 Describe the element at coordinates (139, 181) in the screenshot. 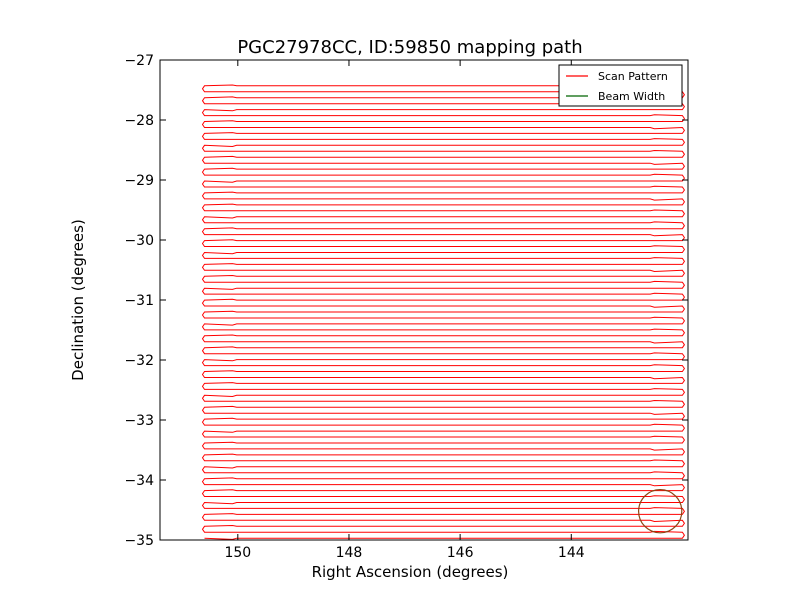

I see `y-tick-label: −29` at that location.